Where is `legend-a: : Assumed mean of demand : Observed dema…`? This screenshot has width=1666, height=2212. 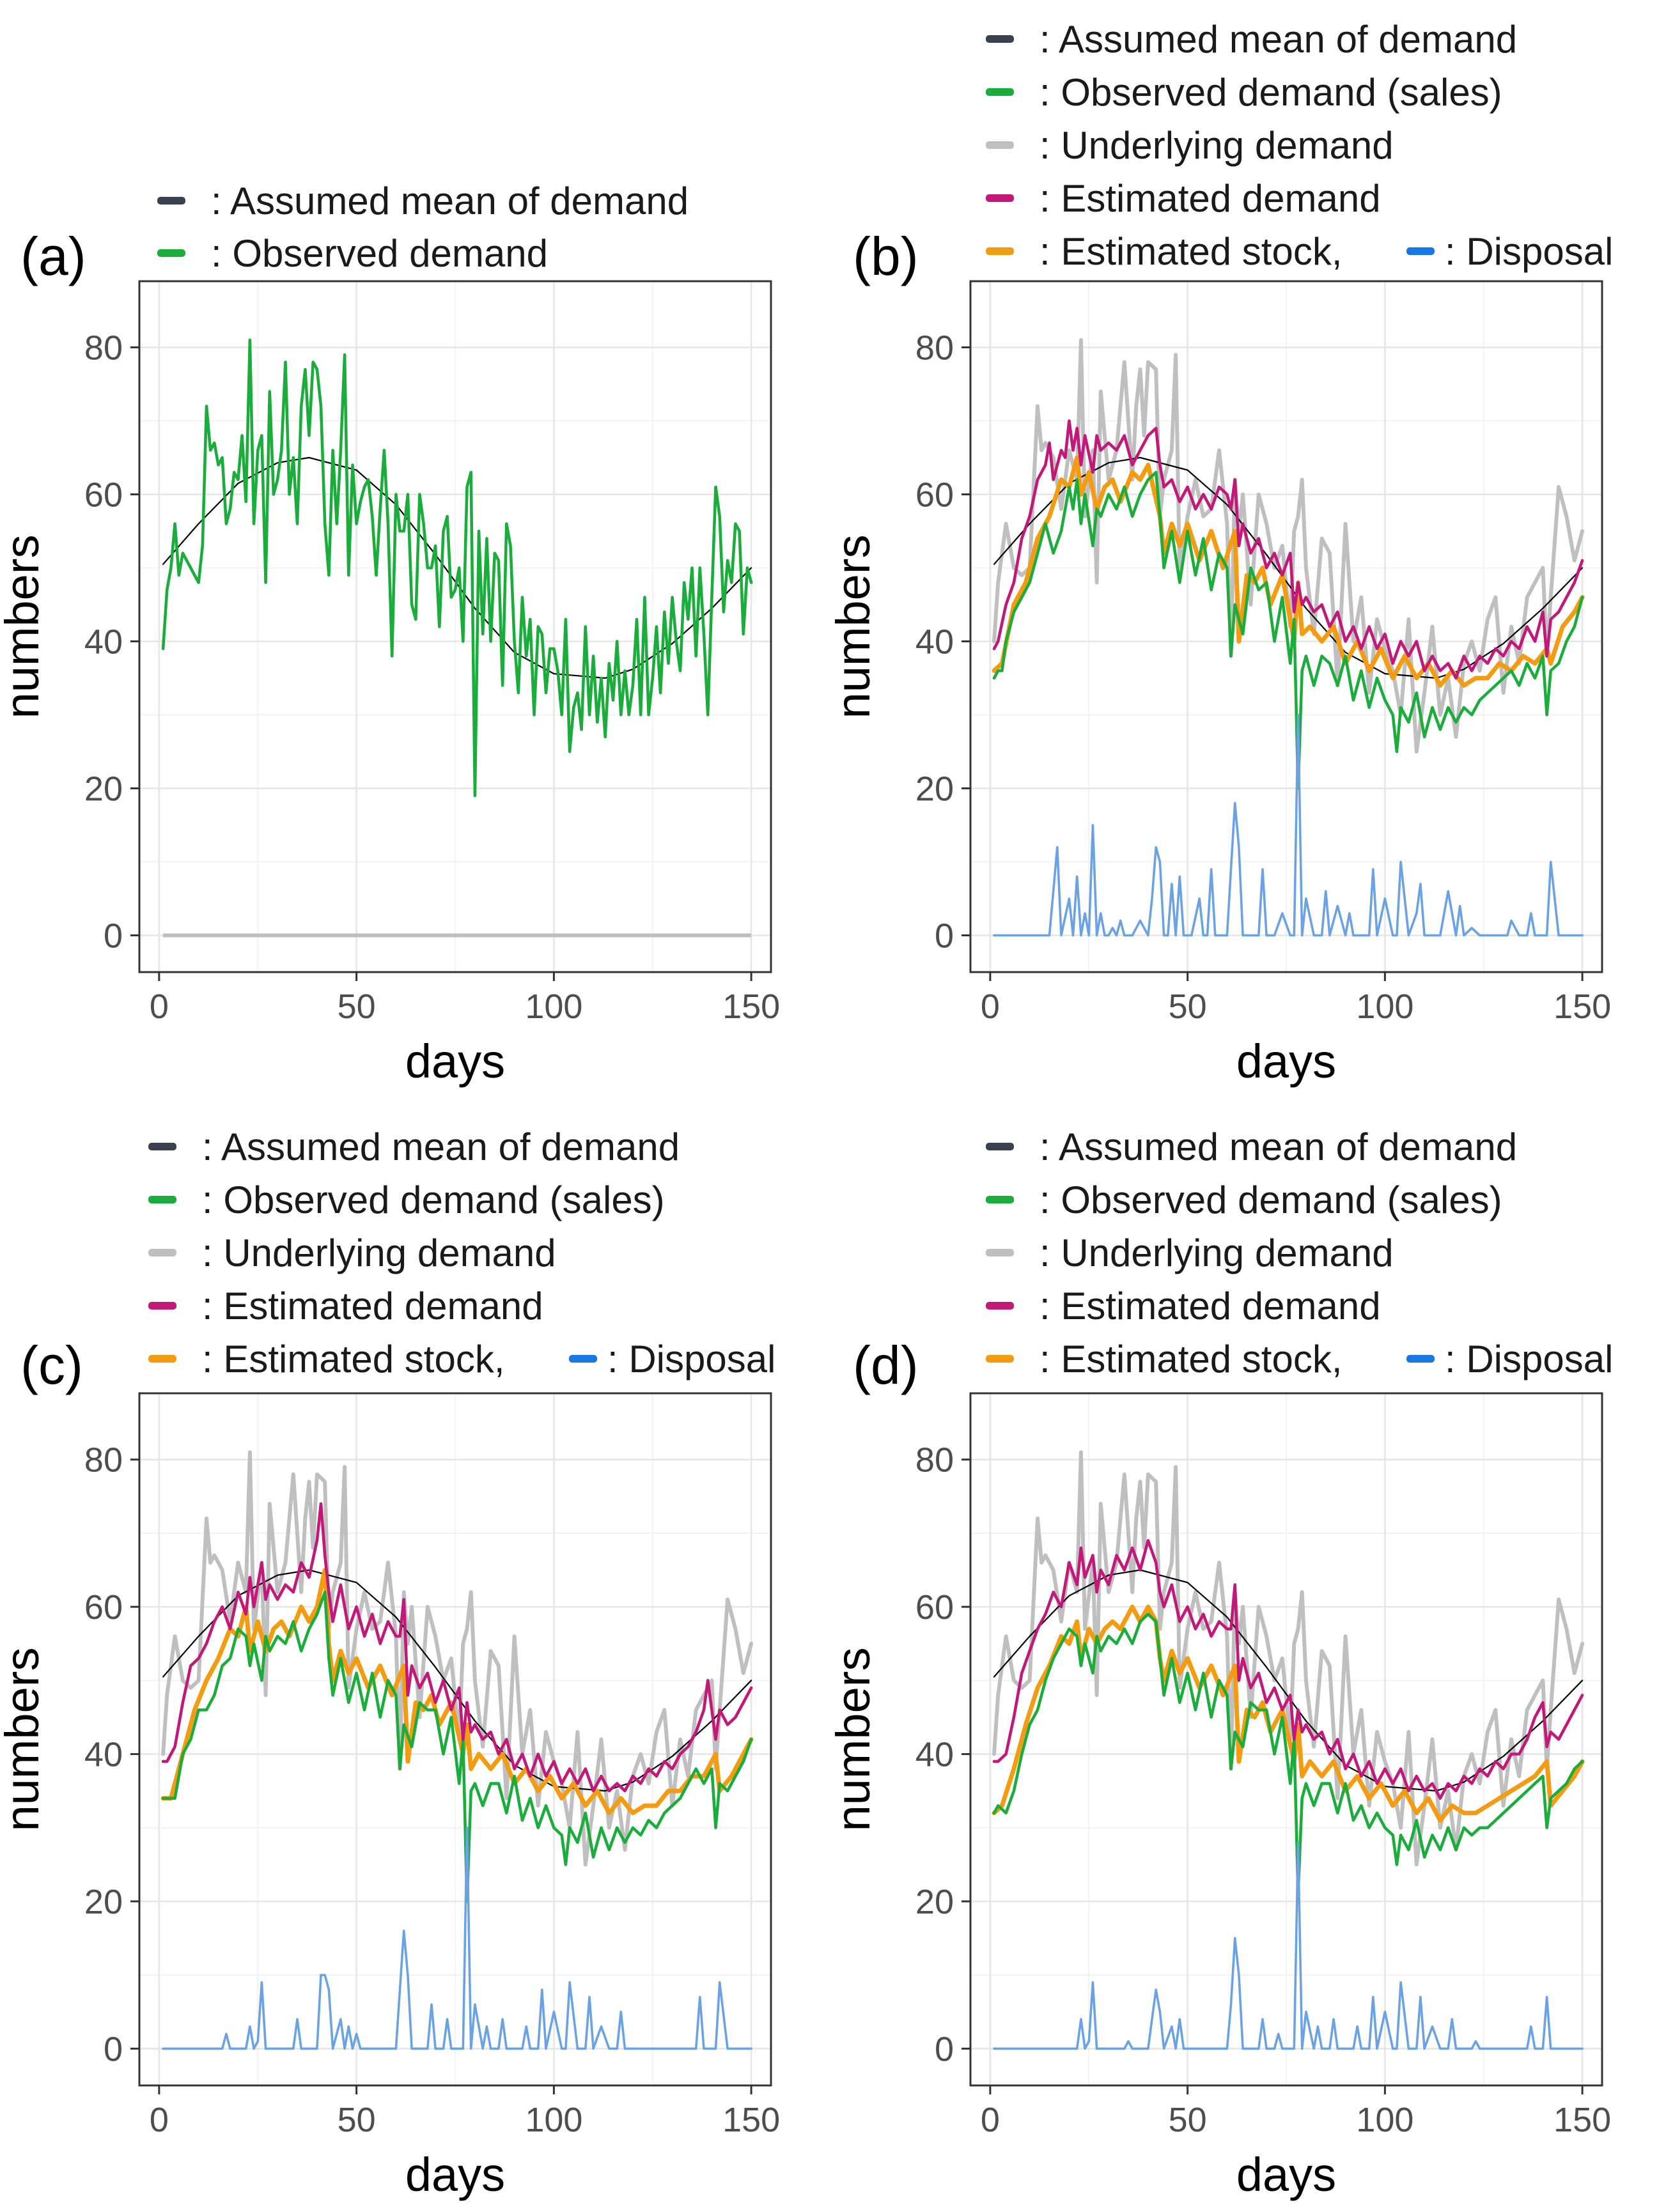 legend-a: : Assumed mean of demand : Observed dema… is located at coordinates (423, 228).